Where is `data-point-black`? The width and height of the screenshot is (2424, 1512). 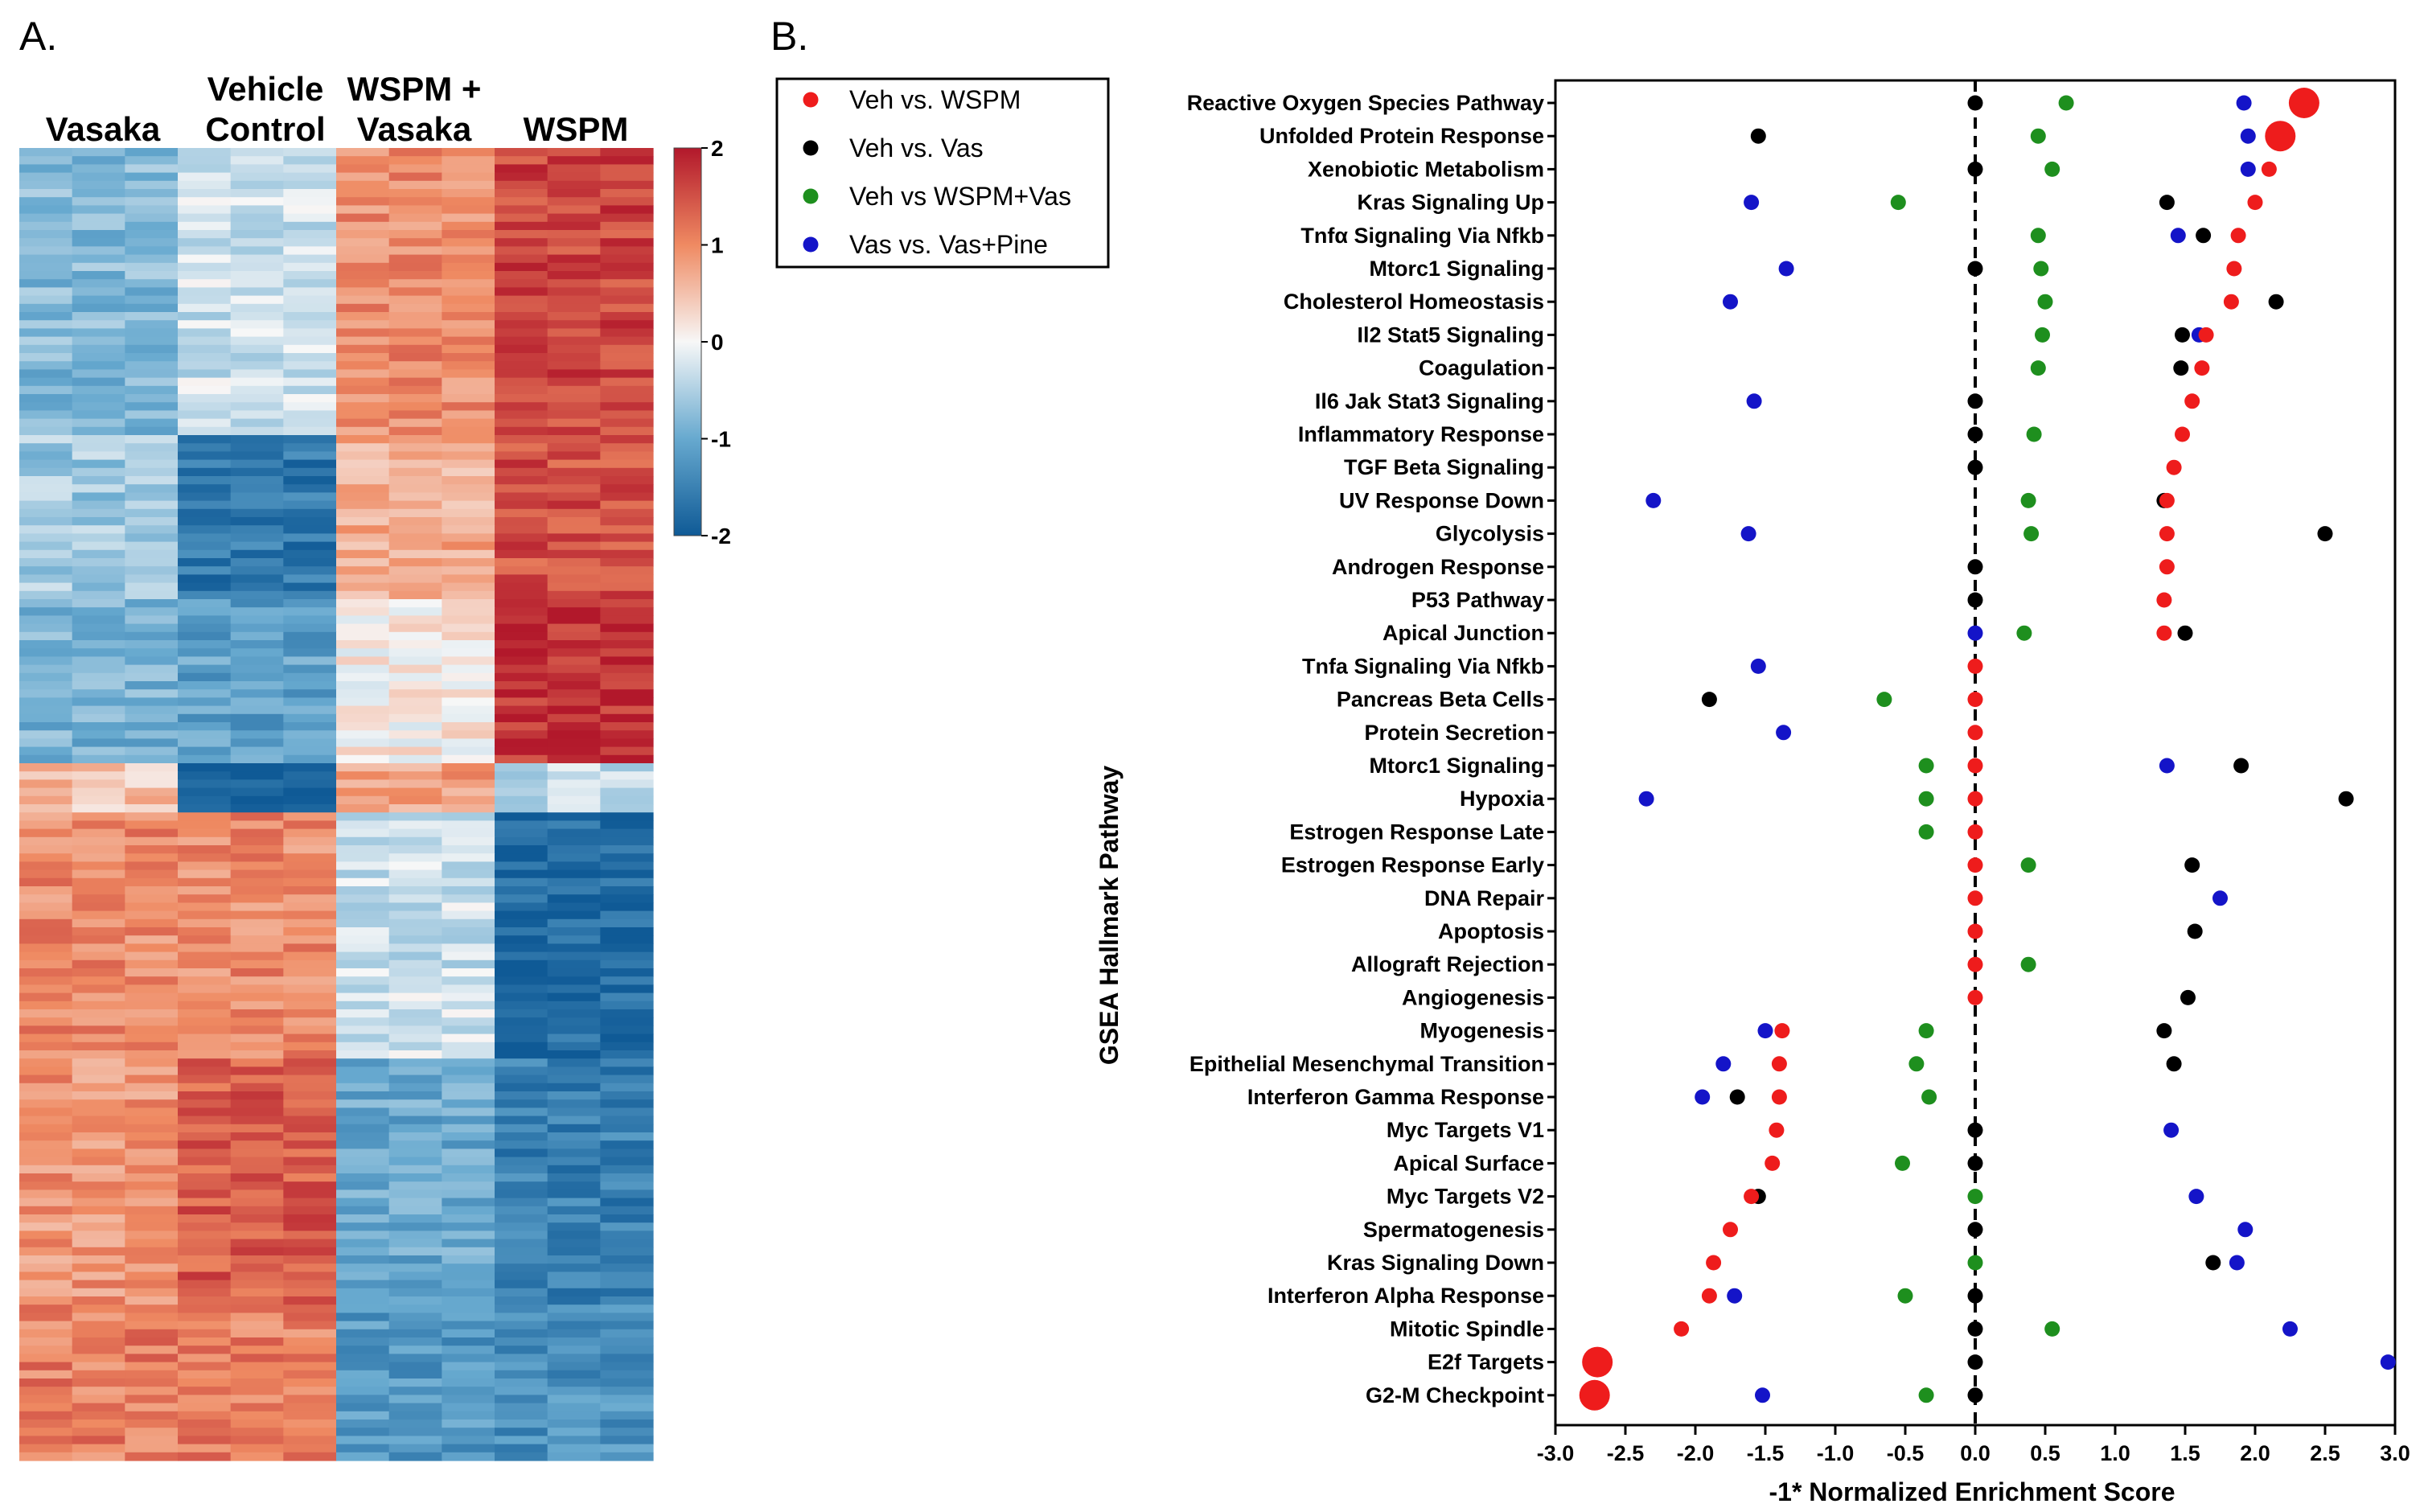 data-point-black is located at coordinates (2241, 766).